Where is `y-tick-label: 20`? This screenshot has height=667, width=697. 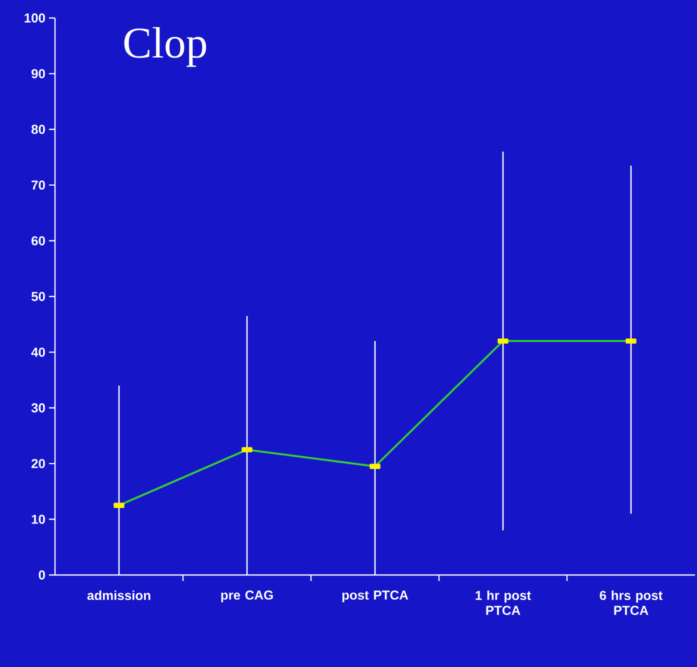
y-tick-label: 20 is located at coordinates (38, 463).